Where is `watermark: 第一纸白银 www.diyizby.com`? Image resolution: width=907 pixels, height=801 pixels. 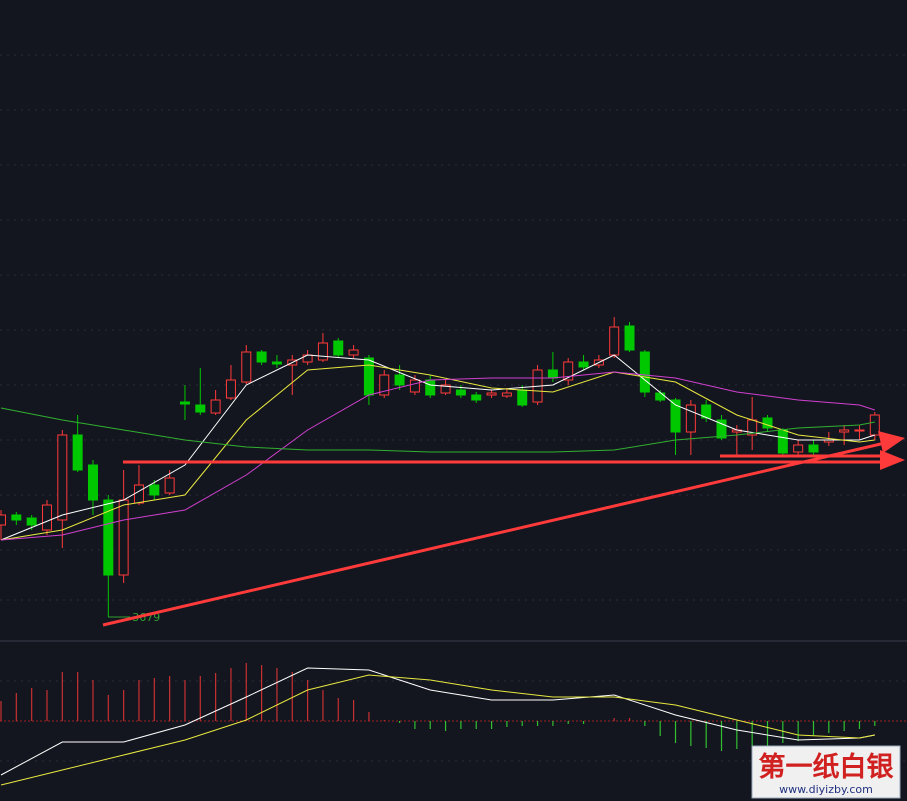
watermark: 第一纸白银 www.diyizby.com is located at coordinates (826, 772).